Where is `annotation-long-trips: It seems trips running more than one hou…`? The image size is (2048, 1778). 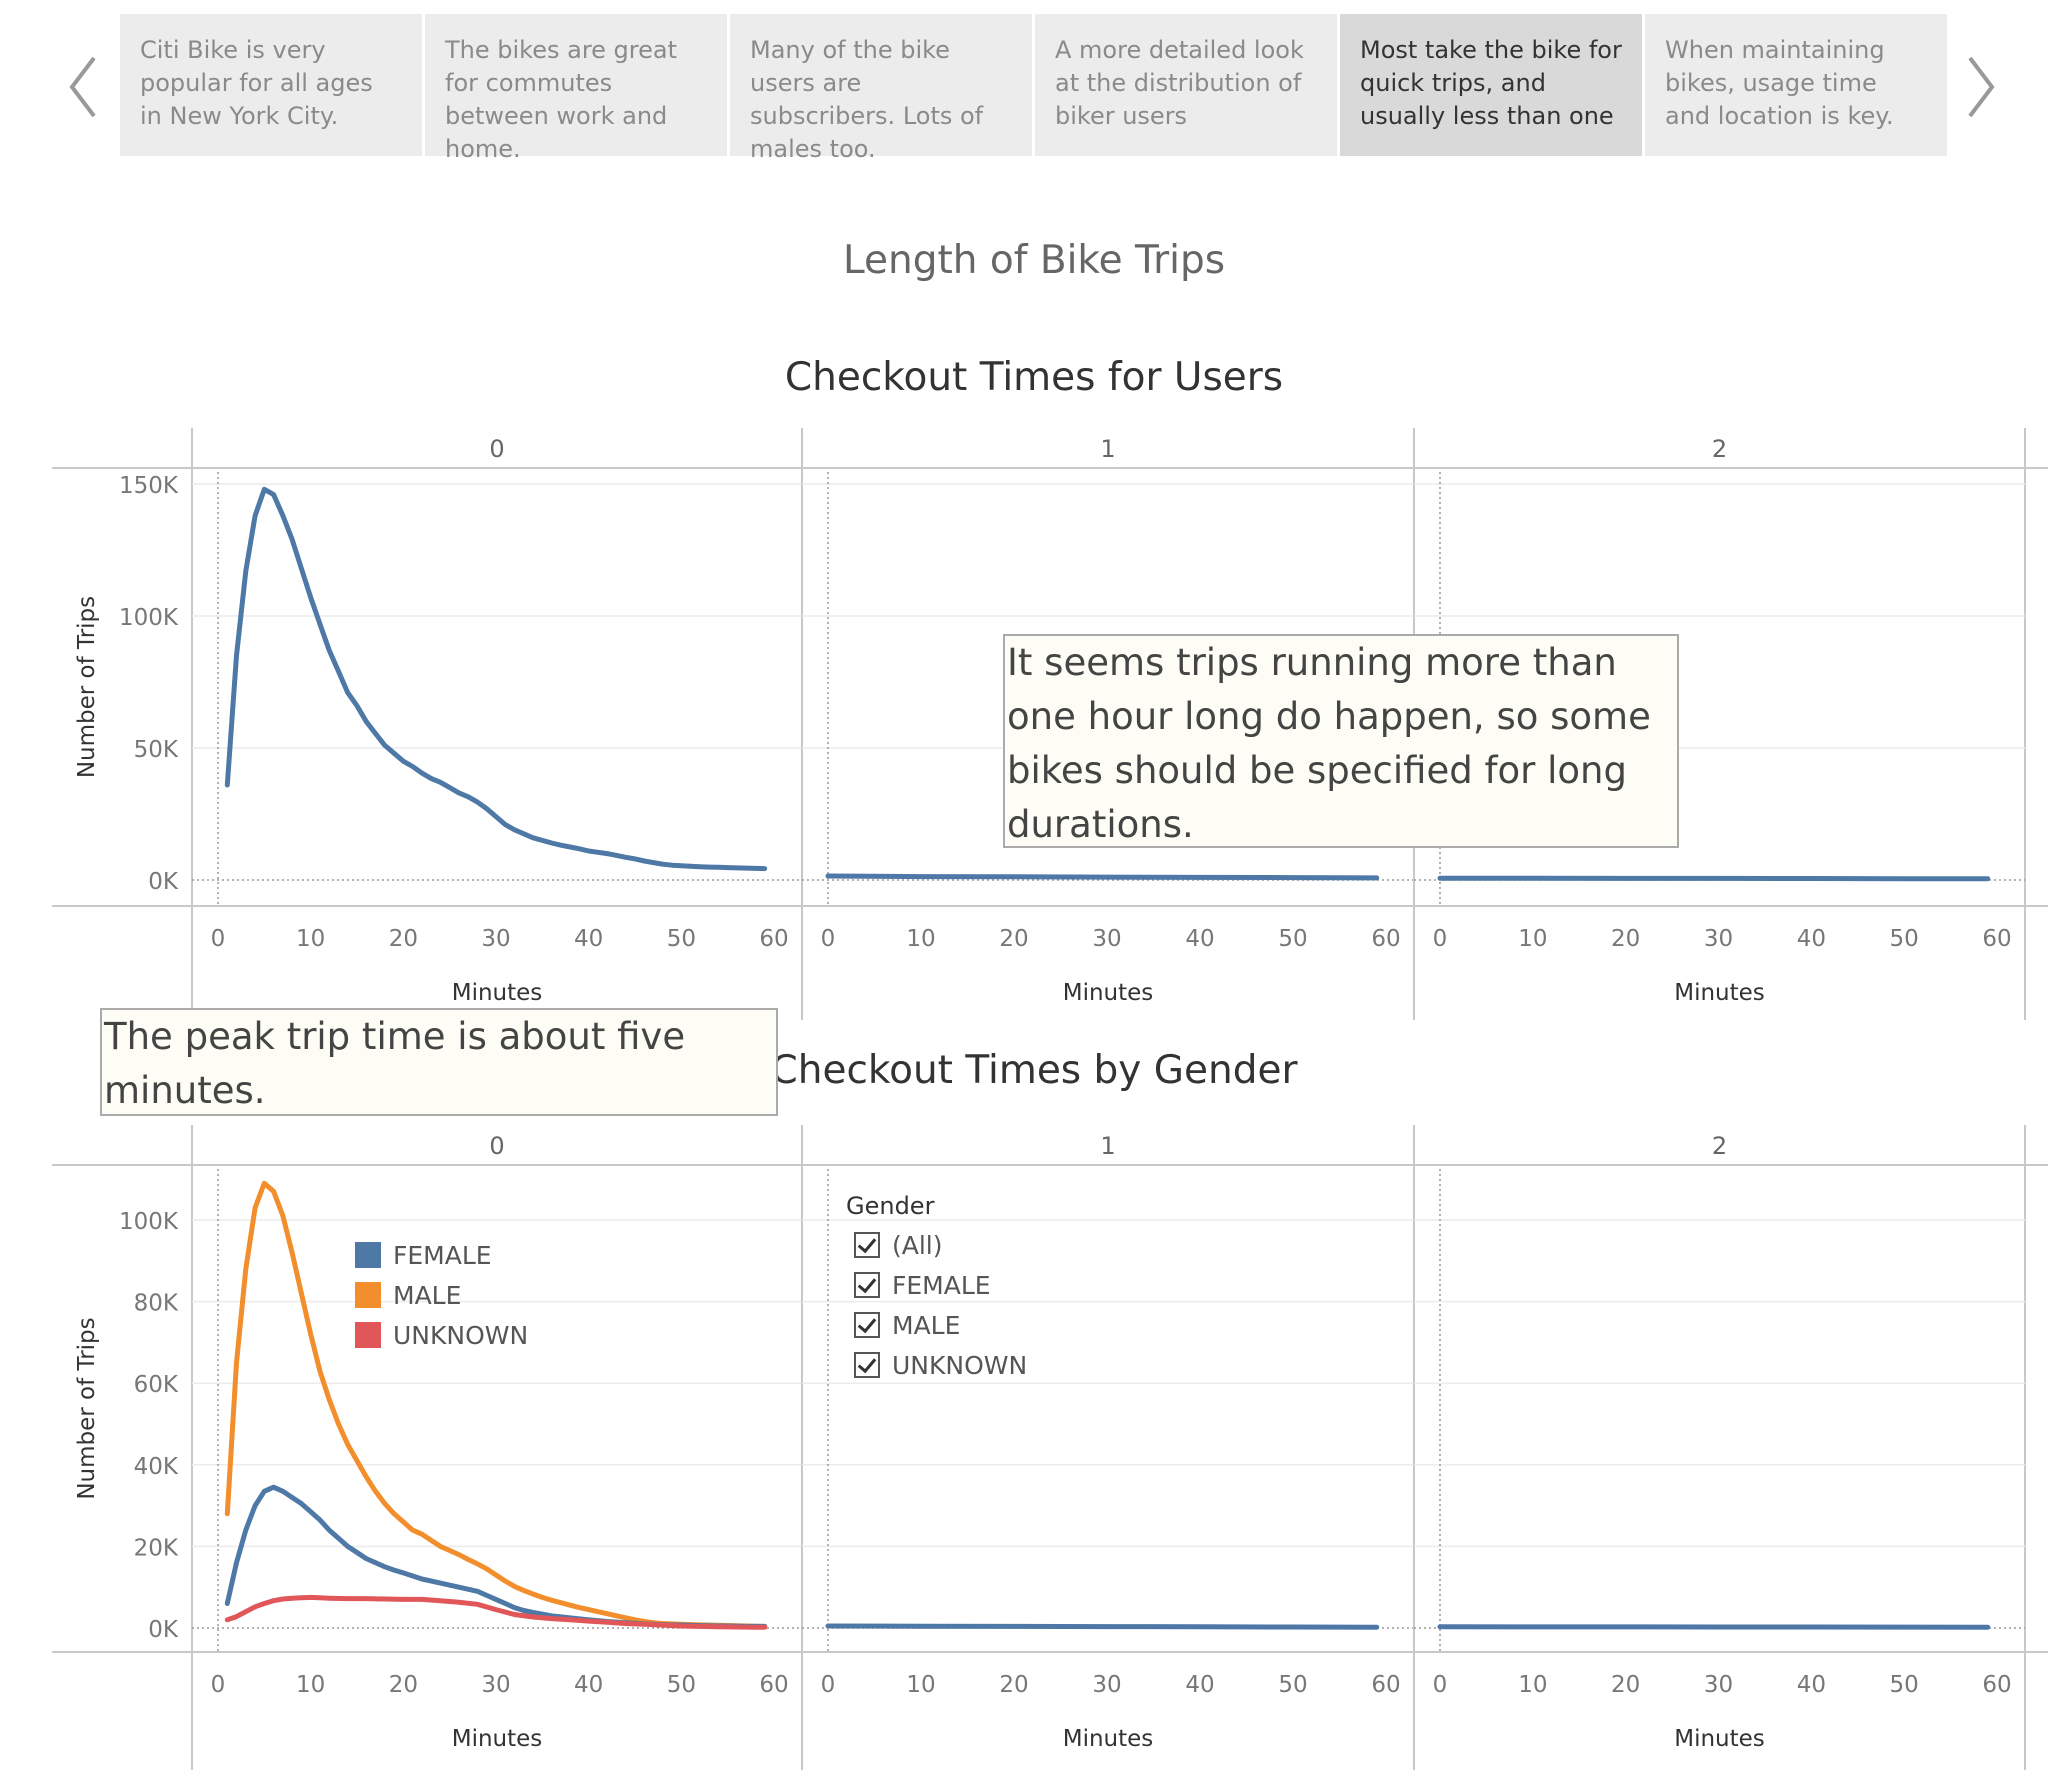 annotation-long-trips: It seems trips running more than one hou… is located at coordinates (1341, 741).